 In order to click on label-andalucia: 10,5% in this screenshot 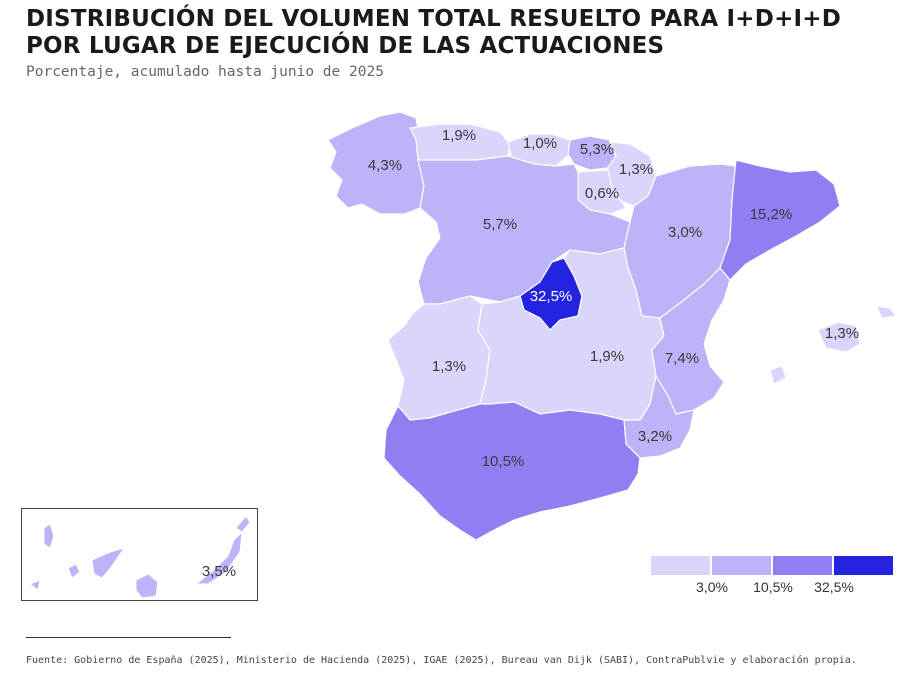, I will do `click(503, 461)`.